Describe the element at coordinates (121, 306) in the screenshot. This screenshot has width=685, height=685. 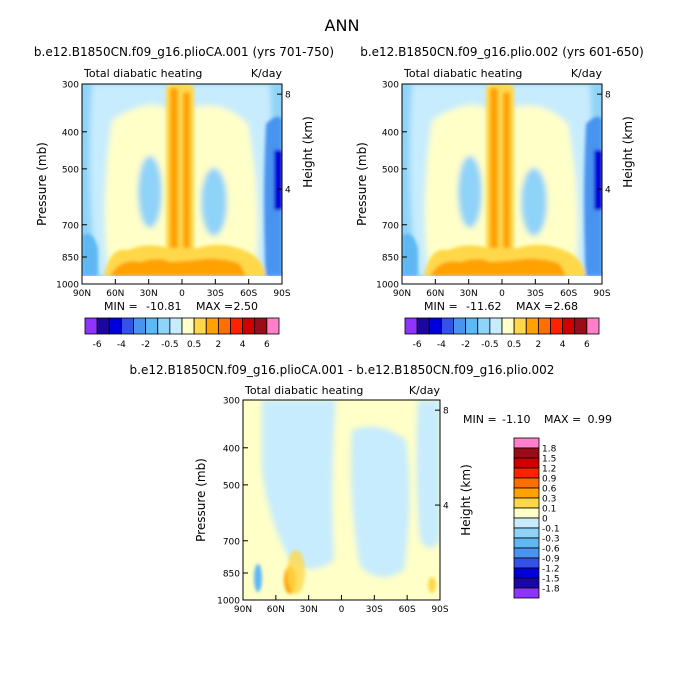
I see `panel-a-min-label: MIN =` at that location.